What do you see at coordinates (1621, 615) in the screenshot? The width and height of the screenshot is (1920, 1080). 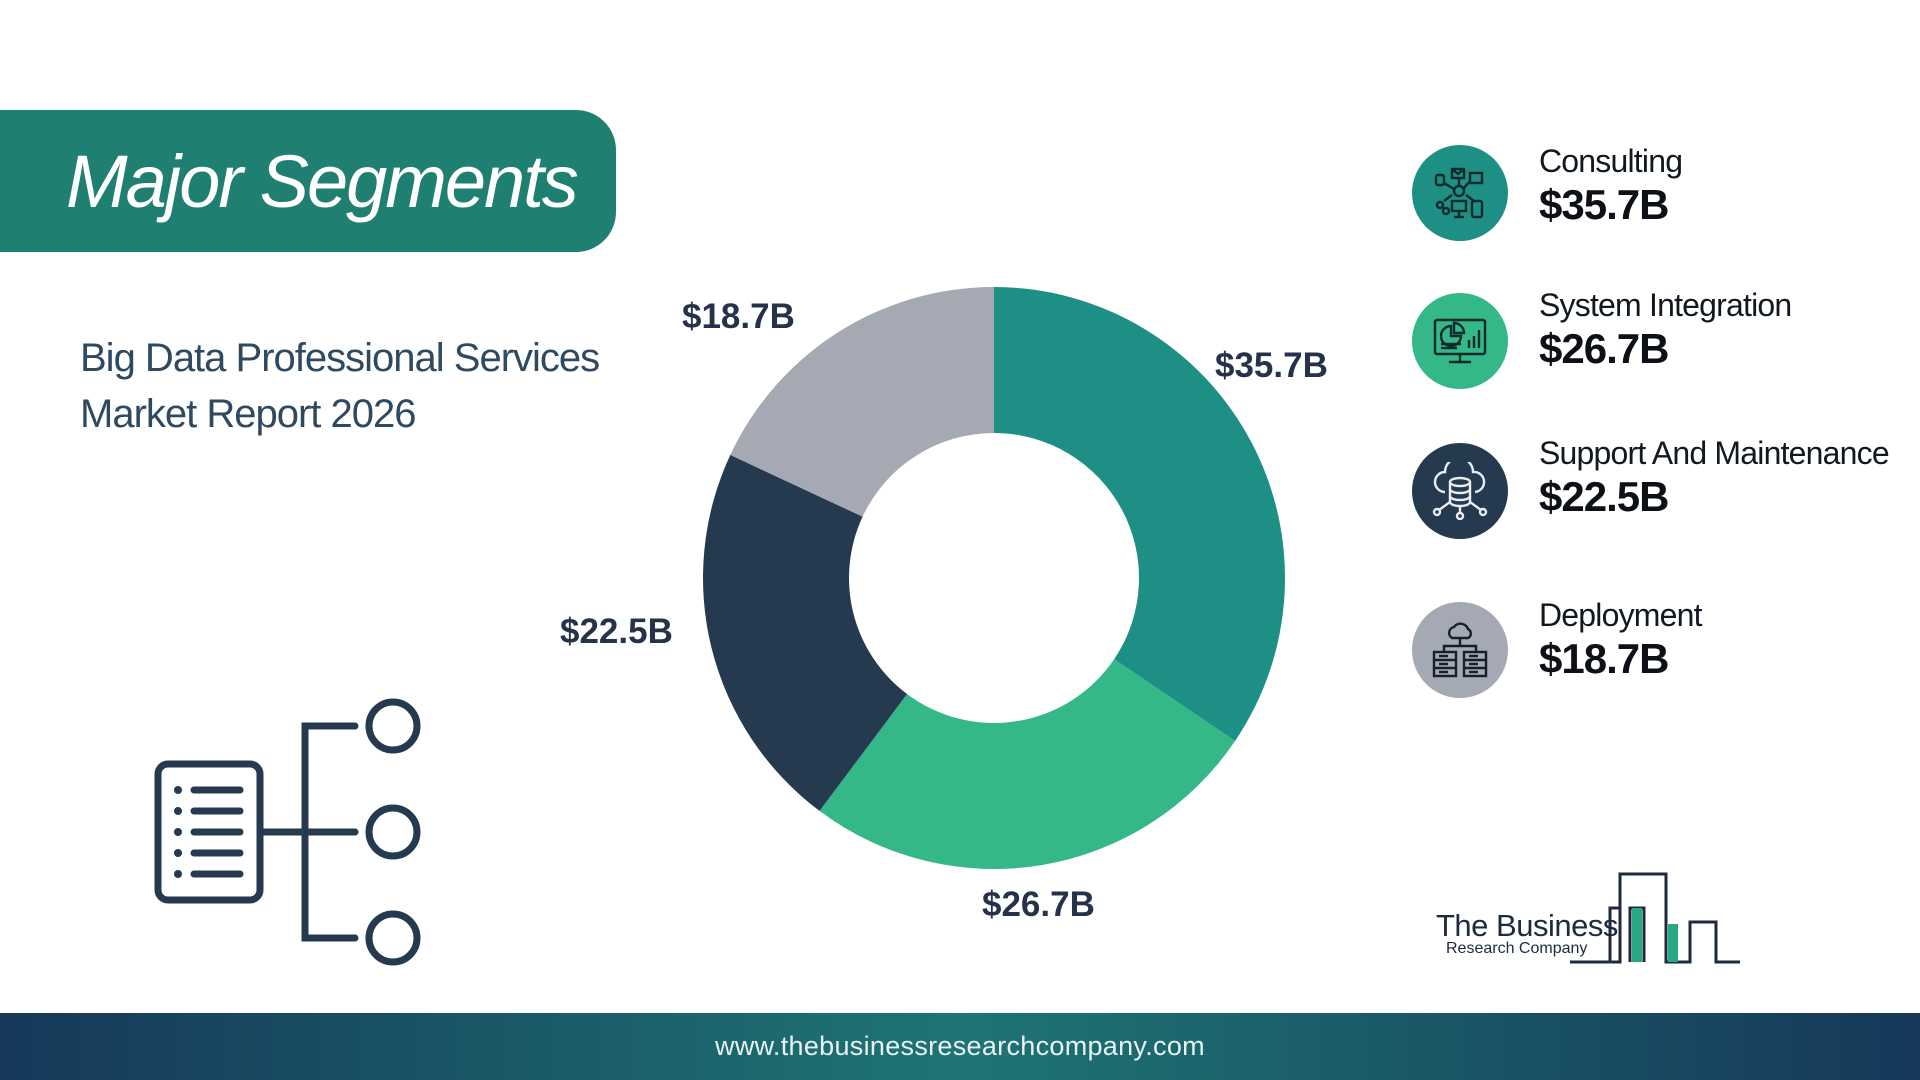 I see `legend-label-deployment: Deployment` at bounding box center [1621, 615].